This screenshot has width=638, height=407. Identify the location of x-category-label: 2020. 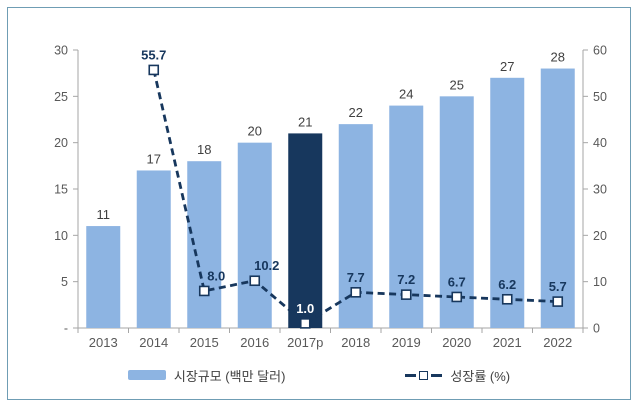
(456, 342).